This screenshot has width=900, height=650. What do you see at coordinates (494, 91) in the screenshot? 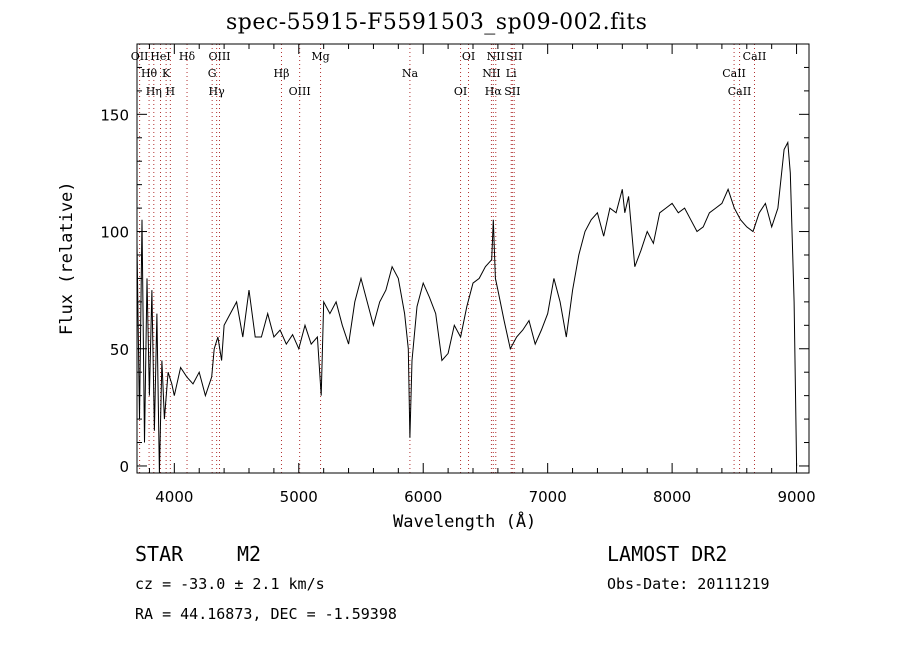
I see `line-marker-label: Hα` at bounding box center [494, 91].